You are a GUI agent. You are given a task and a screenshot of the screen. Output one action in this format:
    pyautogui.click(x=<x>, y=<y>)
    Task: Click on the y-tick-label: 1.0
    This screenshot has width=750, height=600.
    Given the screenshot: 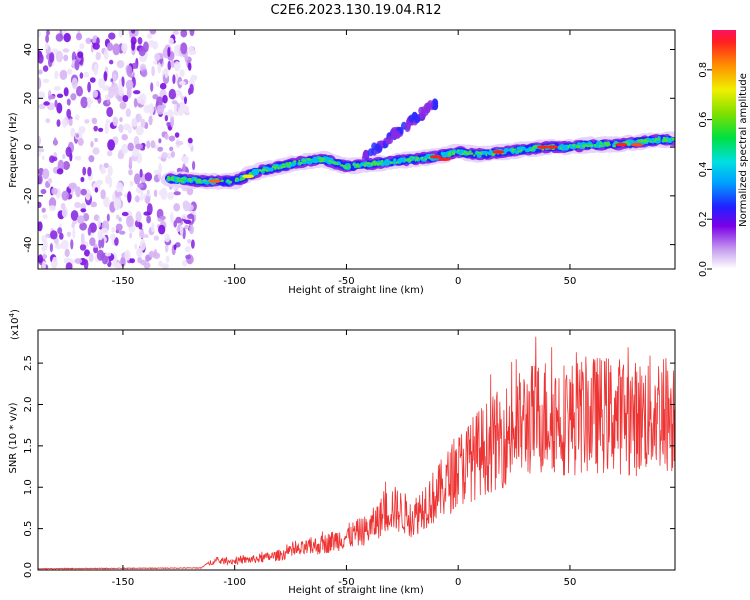 What is the action you would take?
    pyautogui.click(x=28, y=487)
    